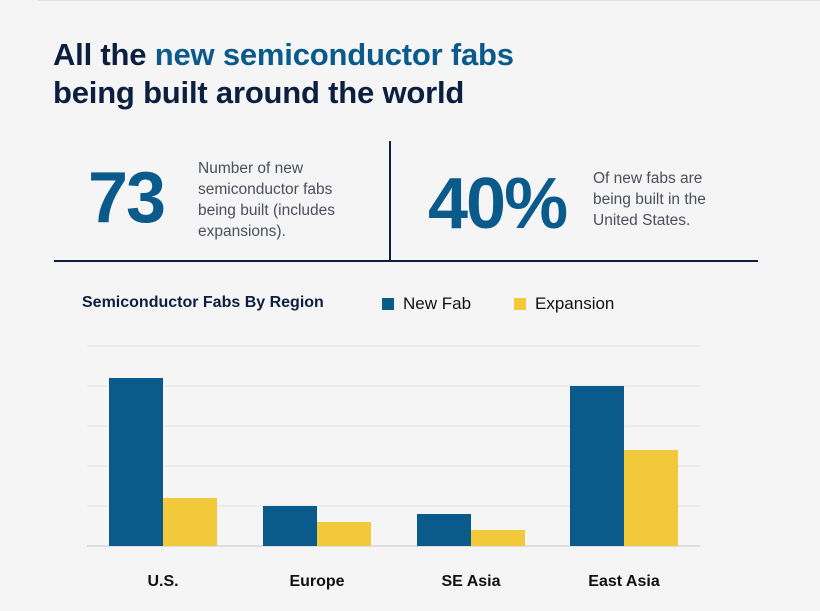 The image size is (820, 611). What do you see at coordinates (136, 462) in the screenshot?
I see `bar-new-fab-u-s` at bounding box center [136, 462].